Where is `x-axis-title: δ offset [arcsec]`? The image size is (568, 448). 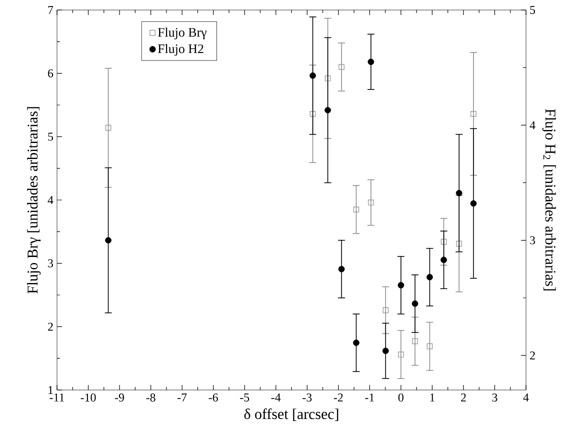 x-axis-title: δ offset [arcsec] is located at coordinates (291, 414).